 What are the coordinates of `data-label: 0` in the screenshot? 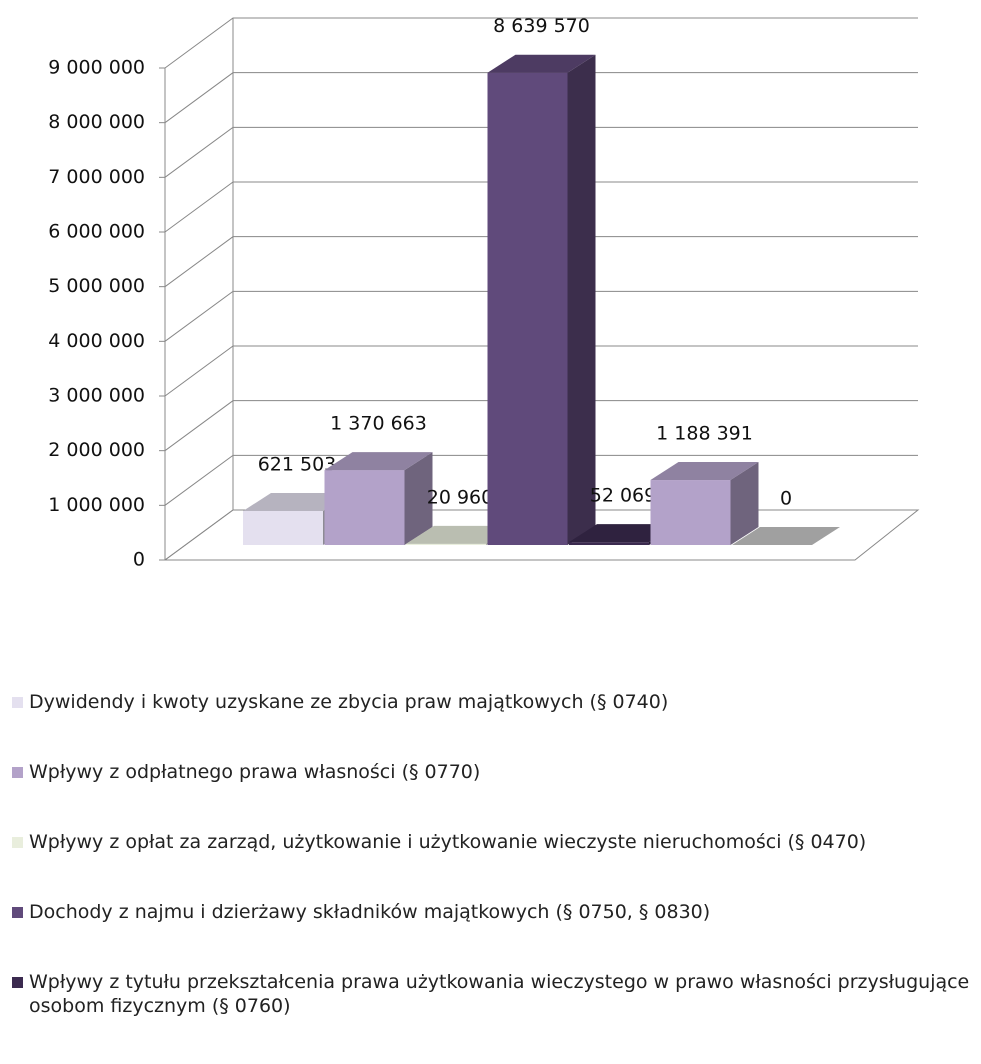 It's located at (786, 499).